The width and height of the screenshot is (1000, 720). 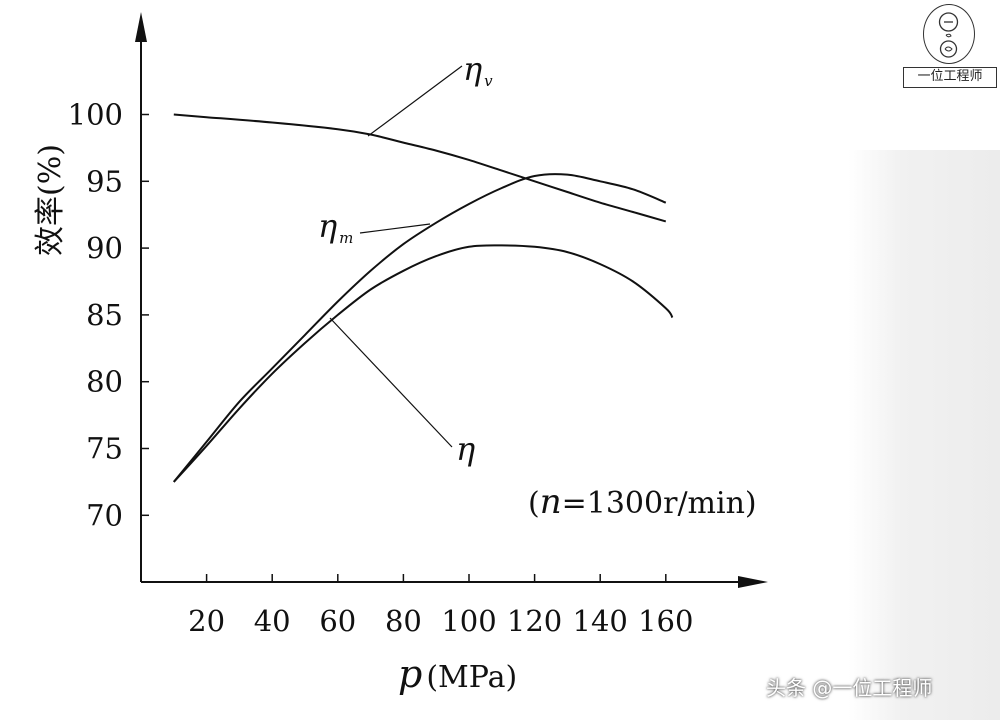 I want to click on y-tick-label: 80, so click(x=104, y=382).